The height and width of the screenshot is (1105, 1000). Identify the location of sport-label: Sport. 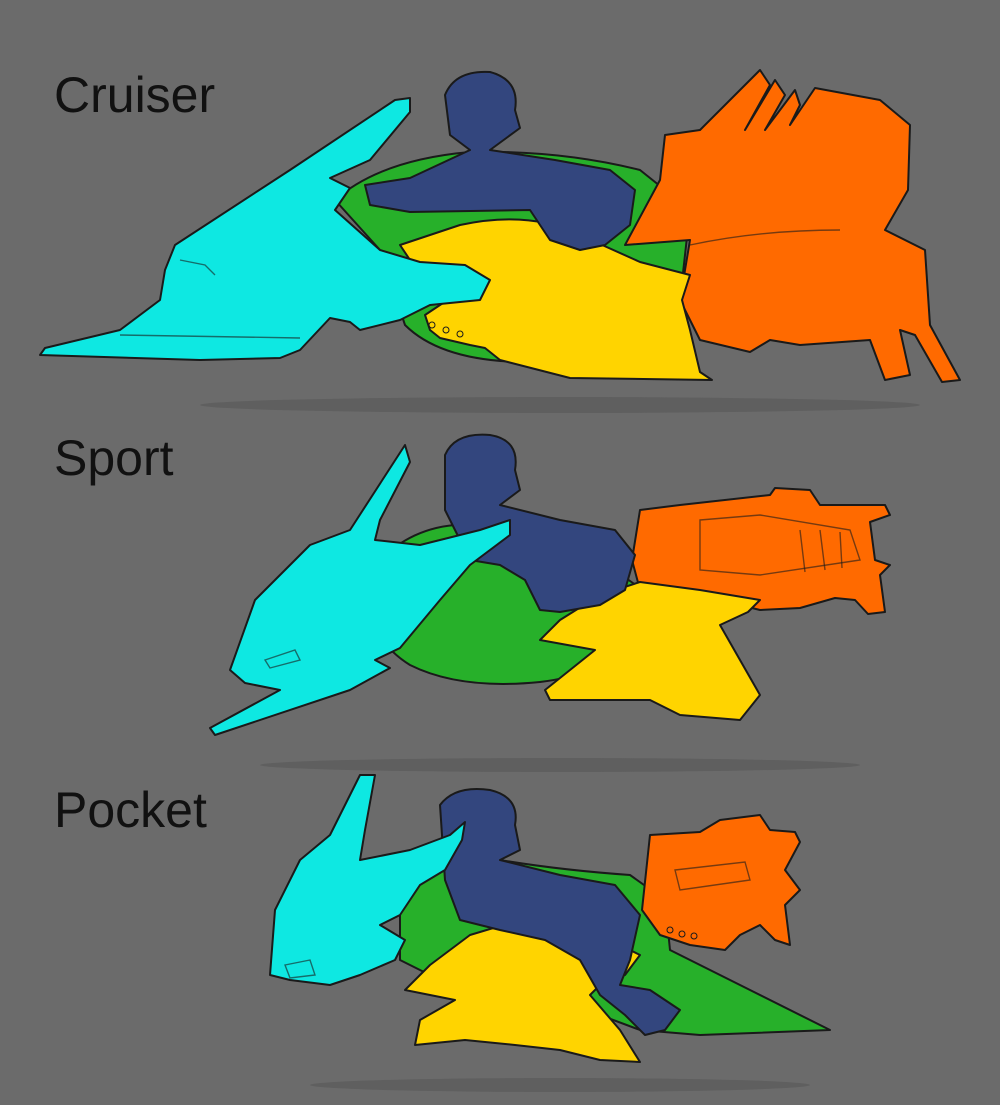
(114, 458).